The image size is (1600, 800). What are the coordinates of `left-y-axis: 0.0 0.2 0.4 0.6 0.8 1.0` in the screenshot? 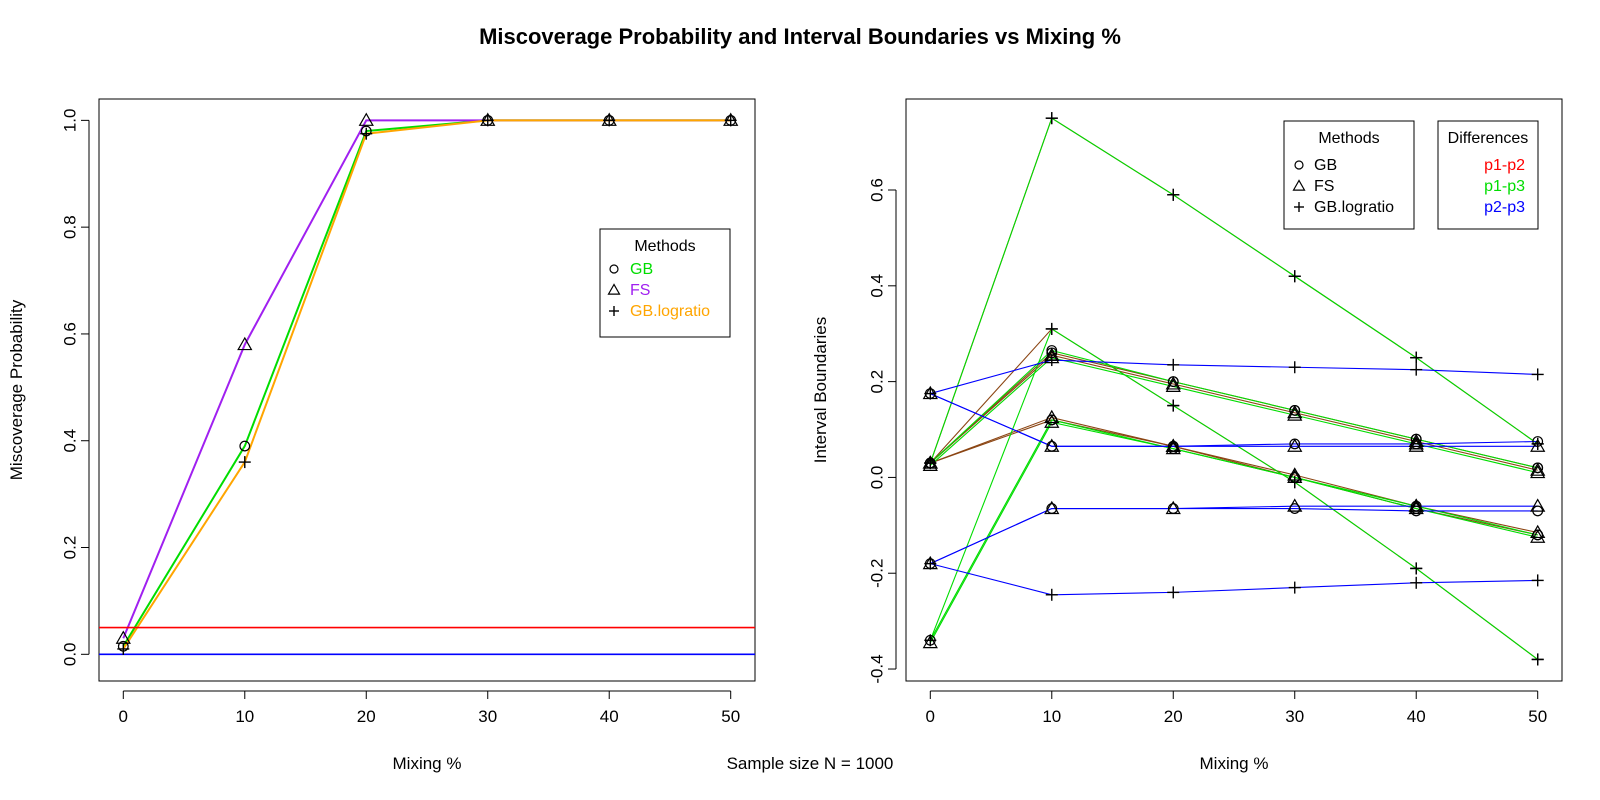 It's located at (75, 387).